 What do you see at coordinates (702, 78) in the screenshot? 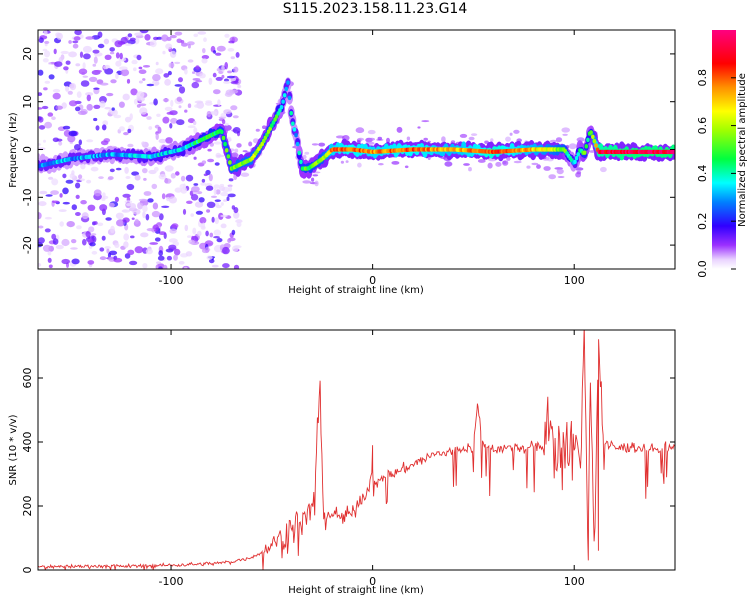
I see `colorbar-tick-label: 0.8` at bounding box center [702, 78].